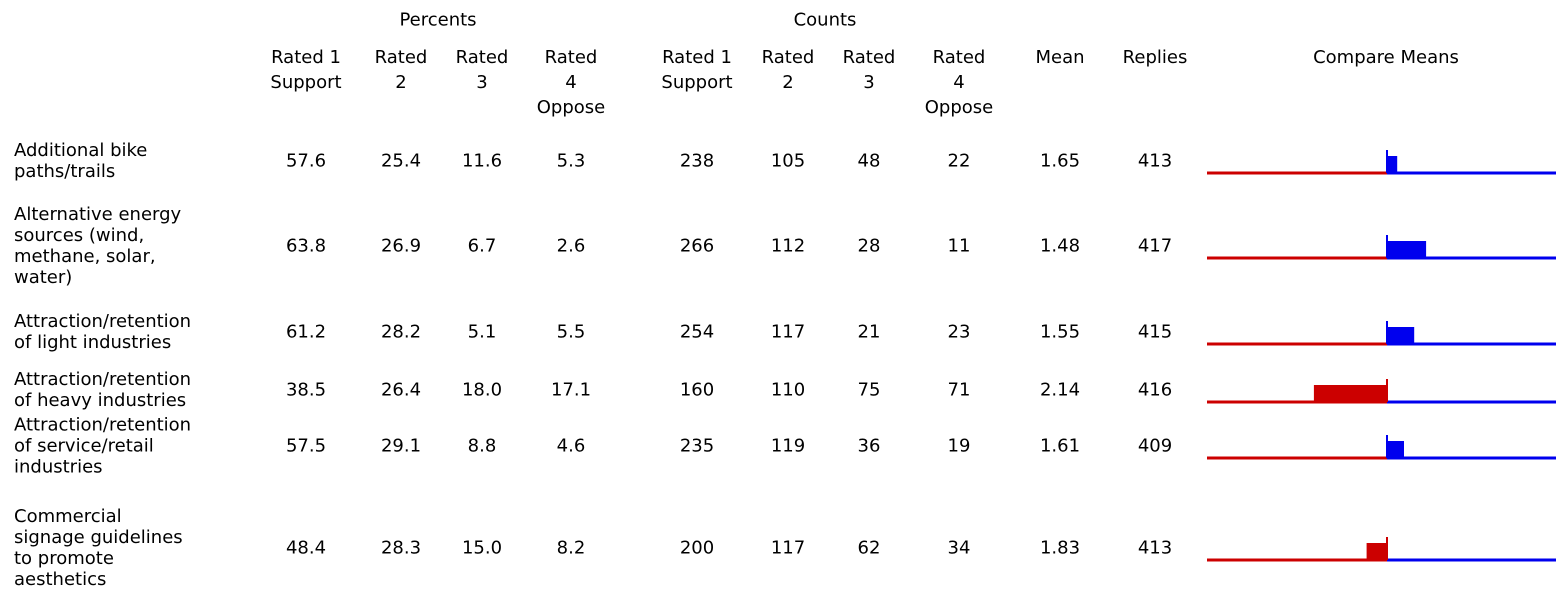 The width and height of the screenshot is (1556, 615). I want to click on percent-cell: 61.2, so click(306, 332).